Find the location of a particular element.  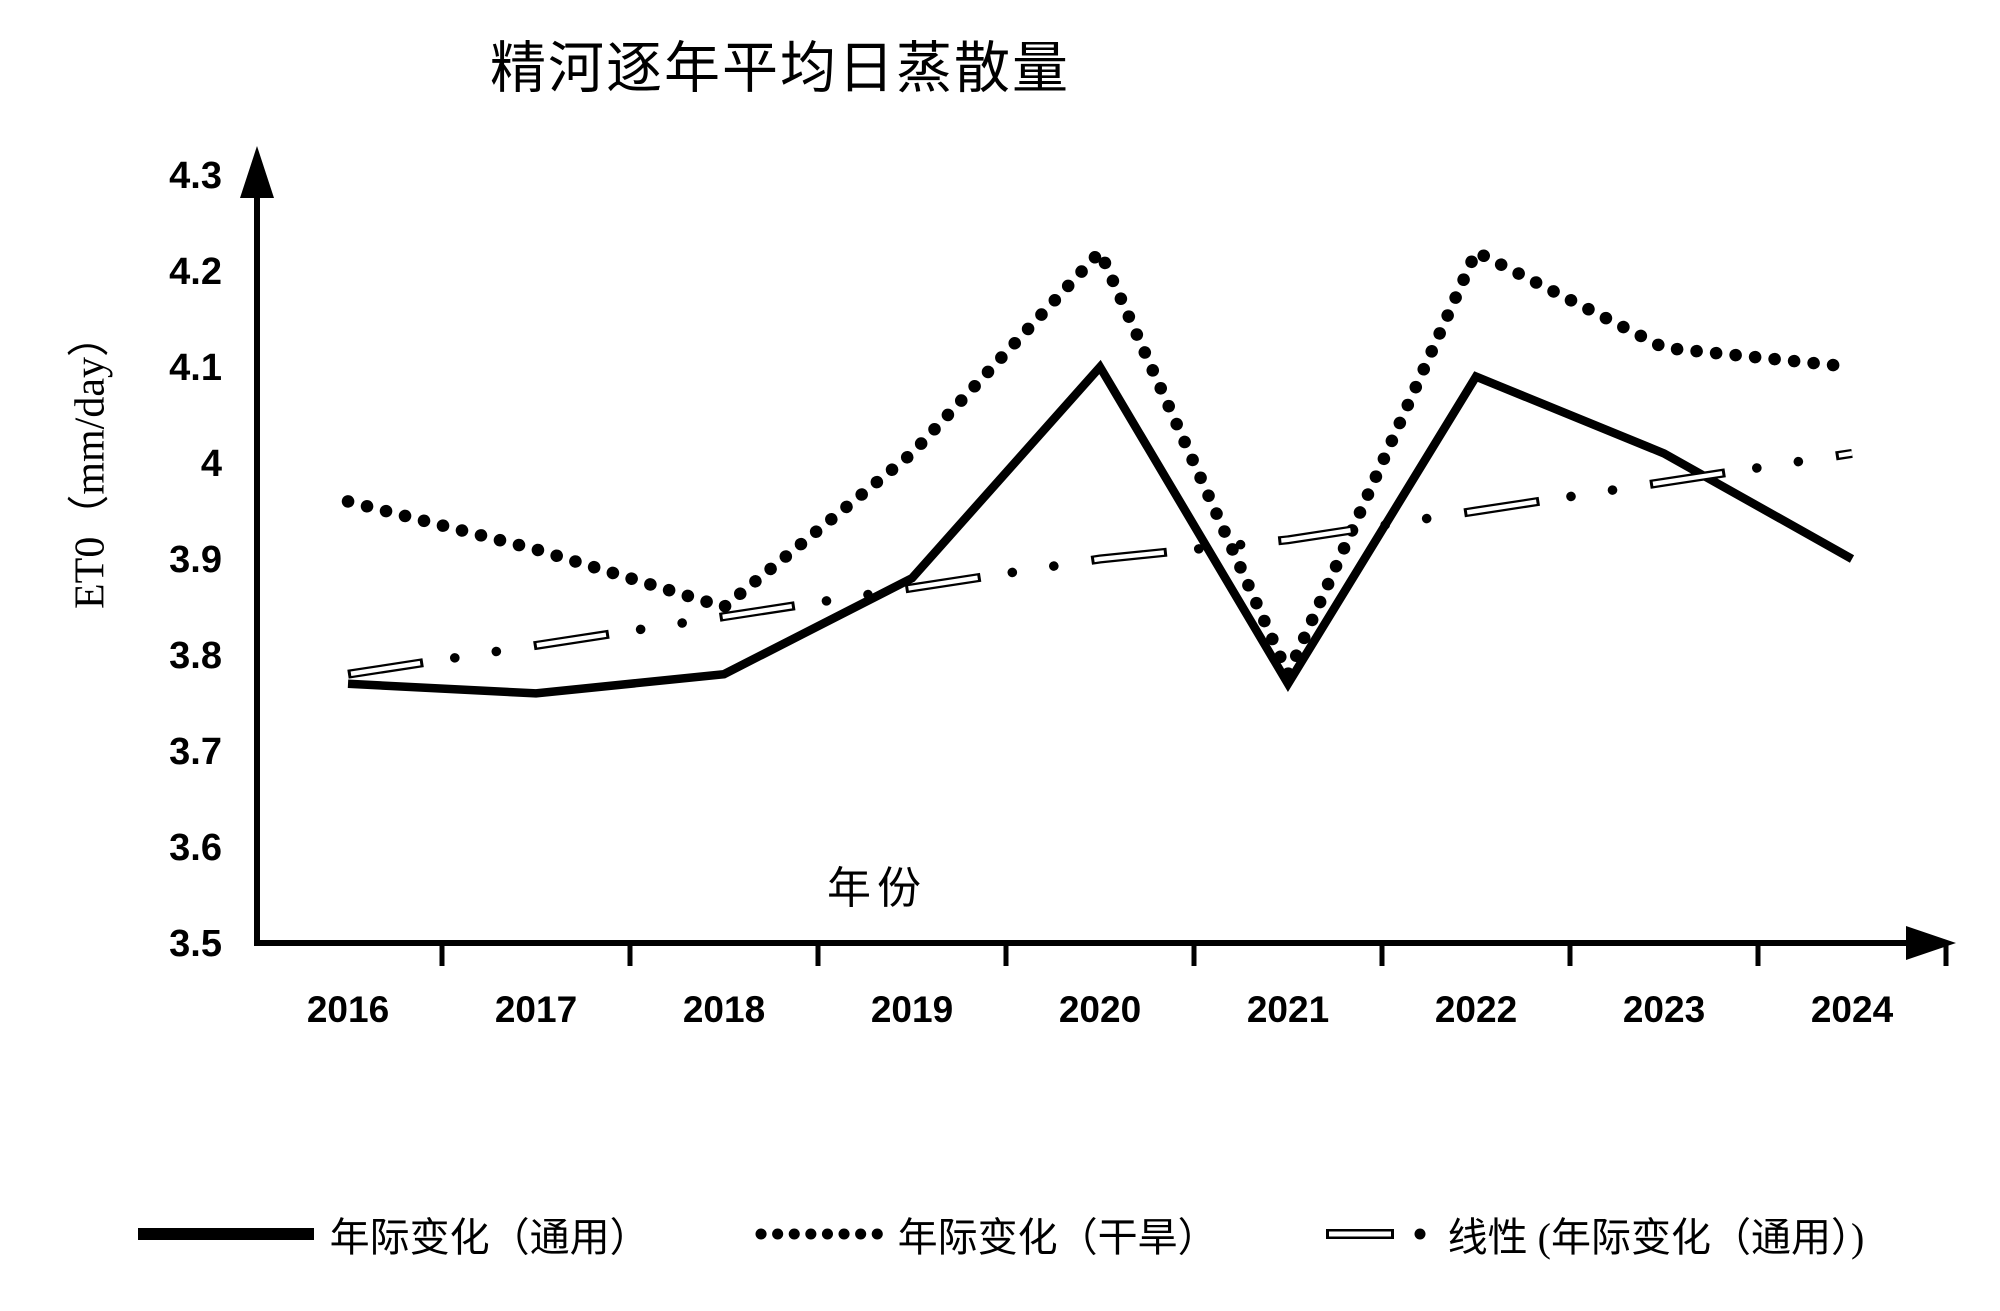

legend-label: 年际变化（干旱） is located at coordinates (1057, 1237).